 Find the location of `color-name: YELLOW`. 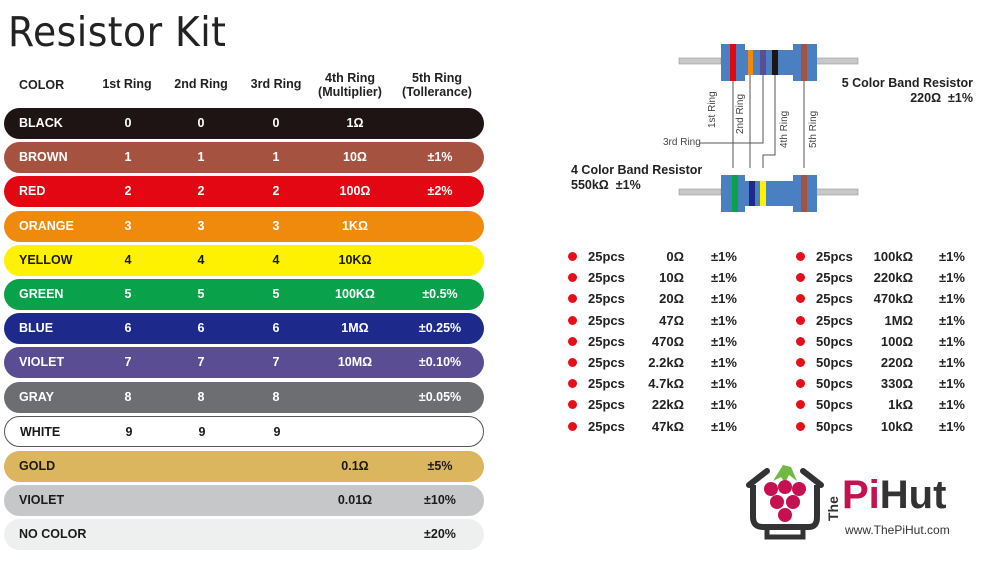

color-name: YELLOW is located at coordinates (46, 260).